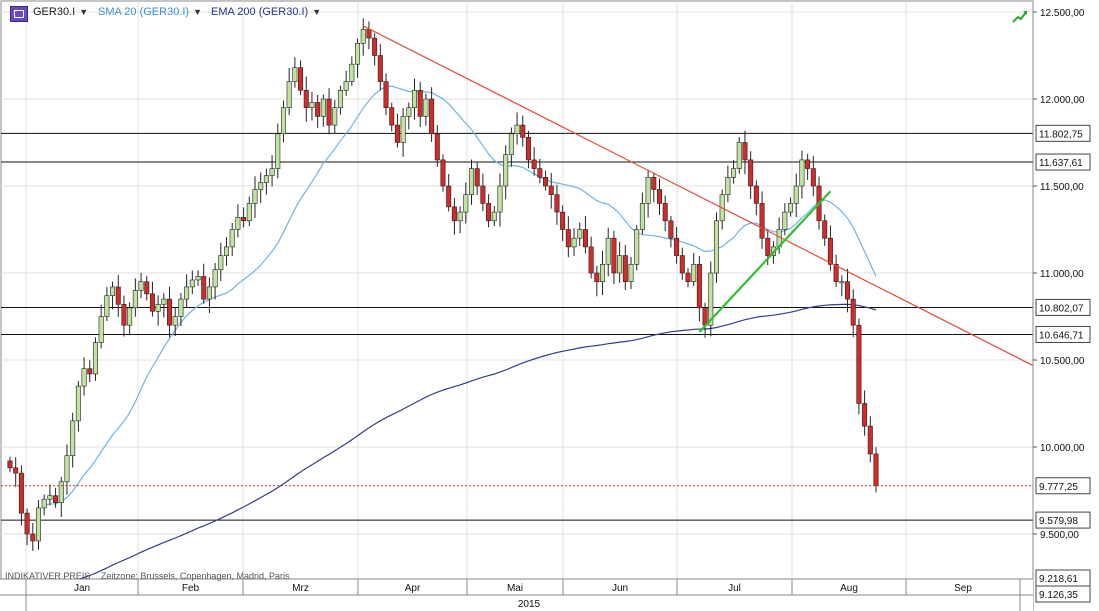 This screenshot has width=1099, height=611. Describe the element at coordinates (1058, 487) in the screenshot. I see `last-price-label: 9.777,25` at that location.